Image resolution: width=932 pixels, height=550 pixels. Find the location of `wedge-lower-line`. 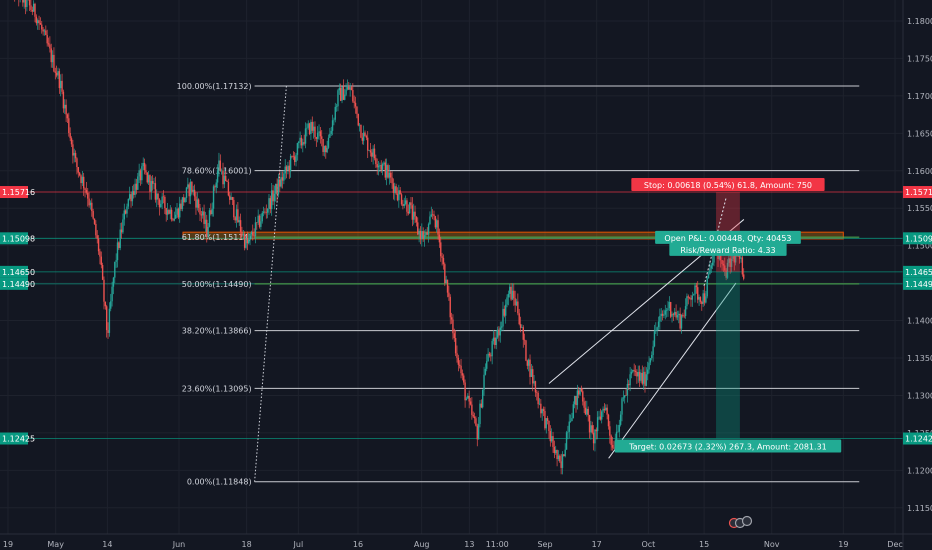

wedge-lower-line is located at coordinates (672, 370).